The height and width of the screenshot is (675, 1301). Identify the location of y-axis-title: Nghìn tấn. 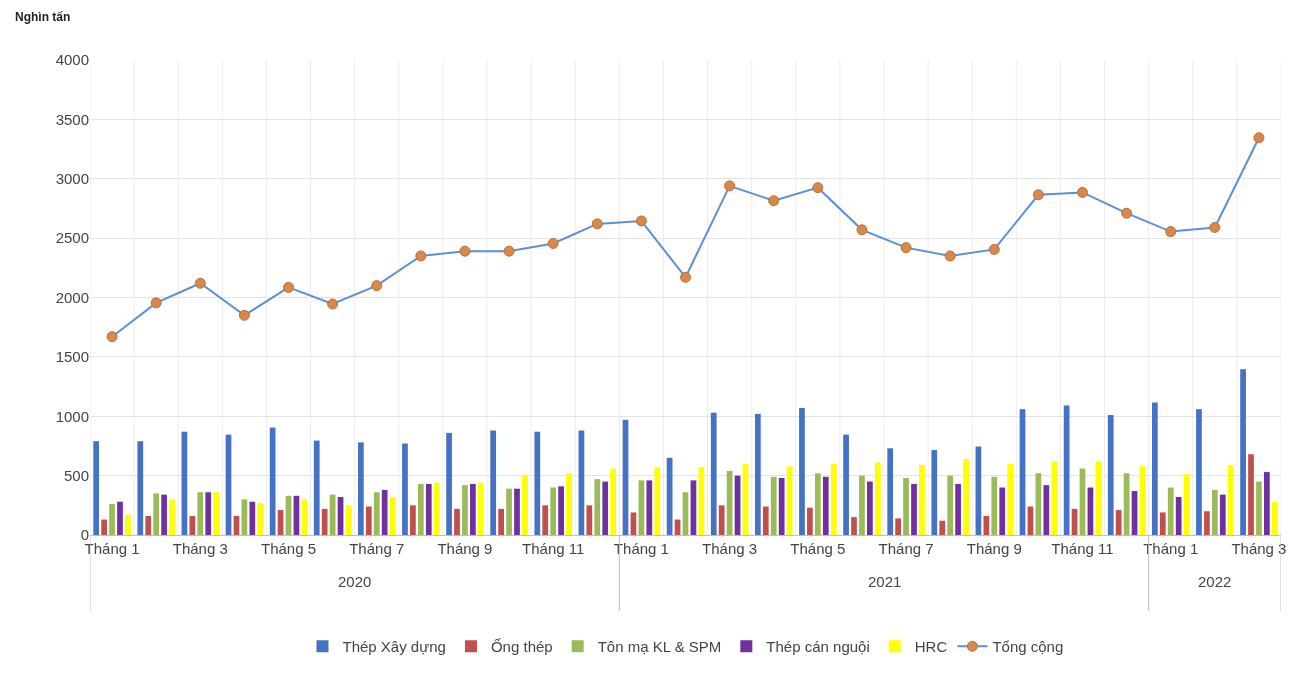
(43, 17).